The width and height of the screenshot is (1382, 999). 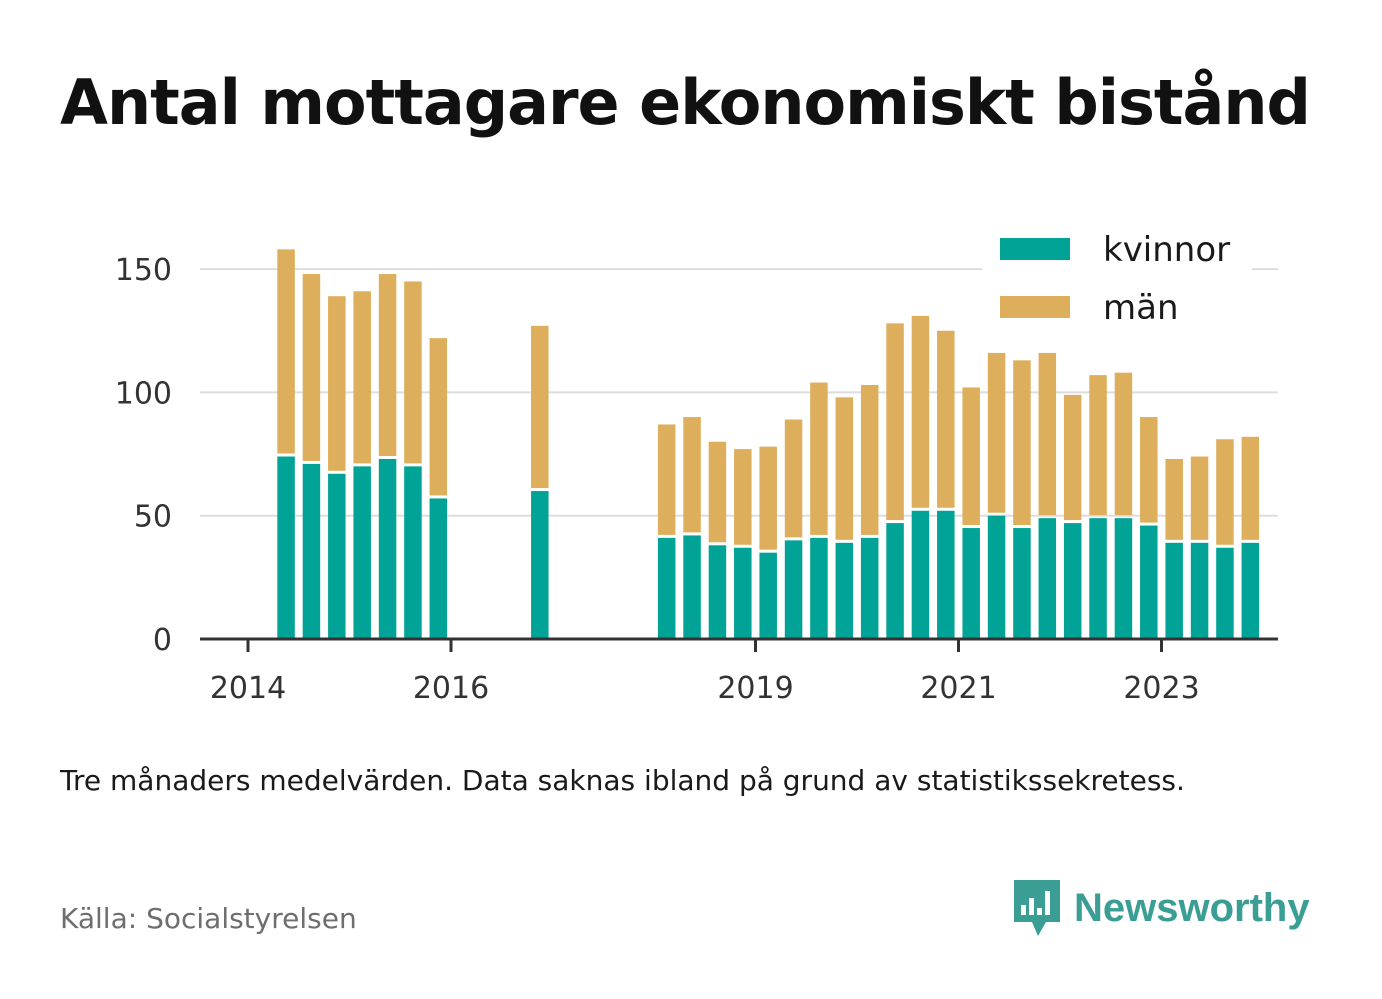 I want to click on brand-name: Newsworthy, so click(x=1192, y=907).